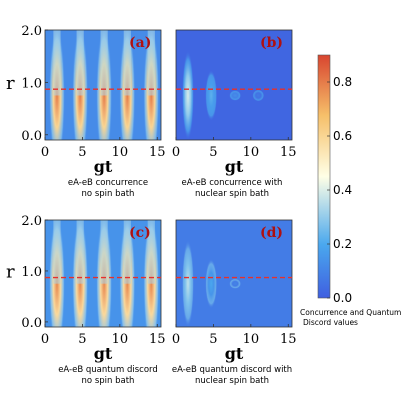  I want to click on caption-line1: eA-eB quantum discord, so click(108, 370).